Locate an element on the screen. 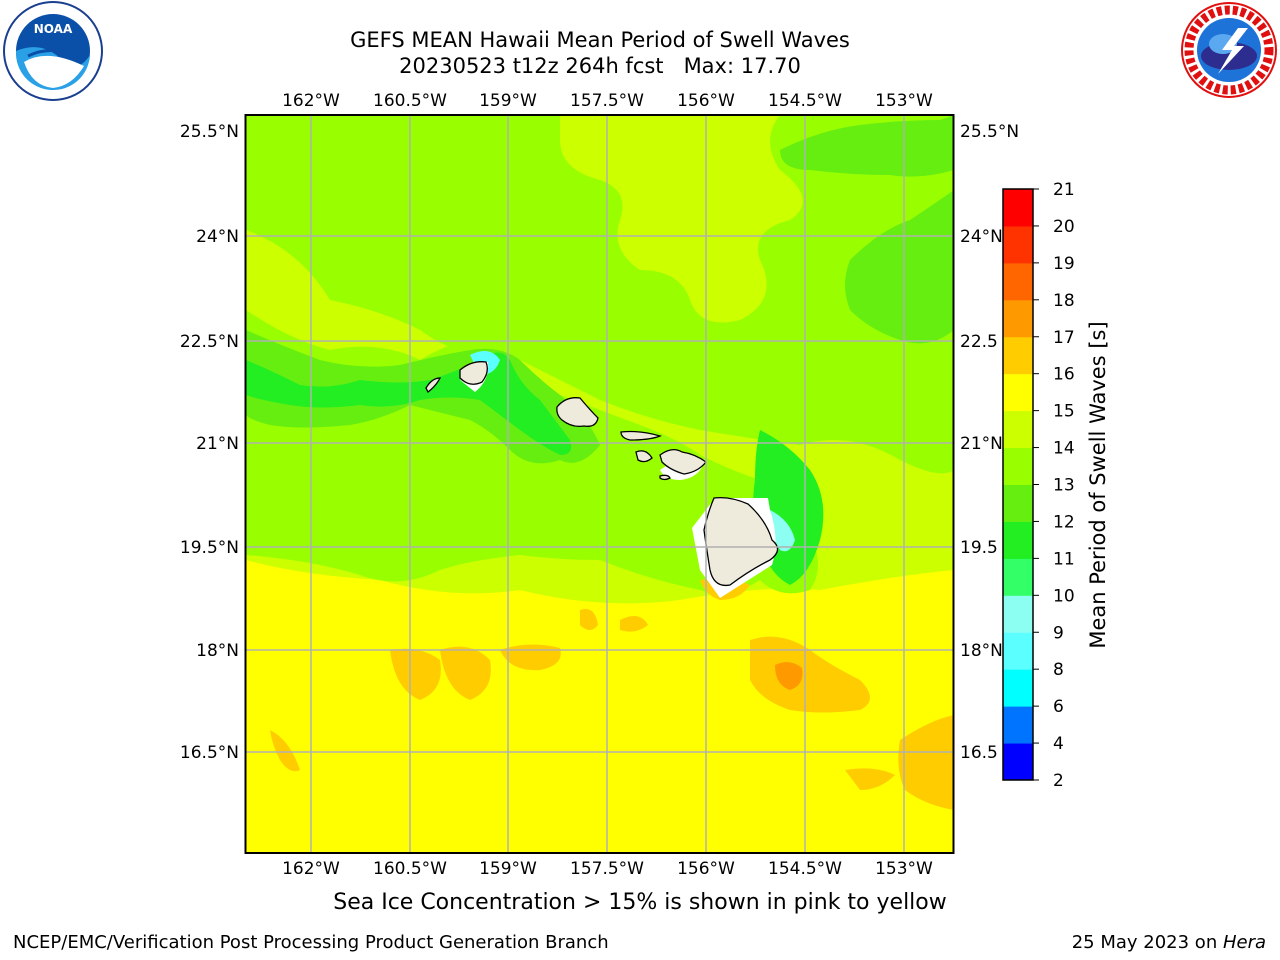  footer-host: Hera is located at coordinates (1244, 942).